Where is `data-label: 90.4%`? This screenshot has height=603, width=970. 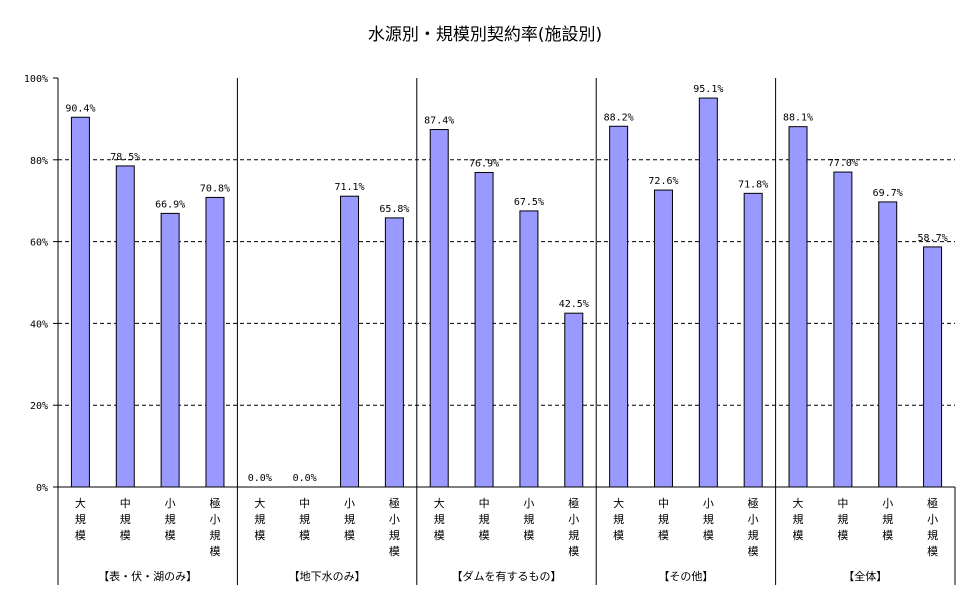 data-label: 90.4% is located at coordinates (80, 108).